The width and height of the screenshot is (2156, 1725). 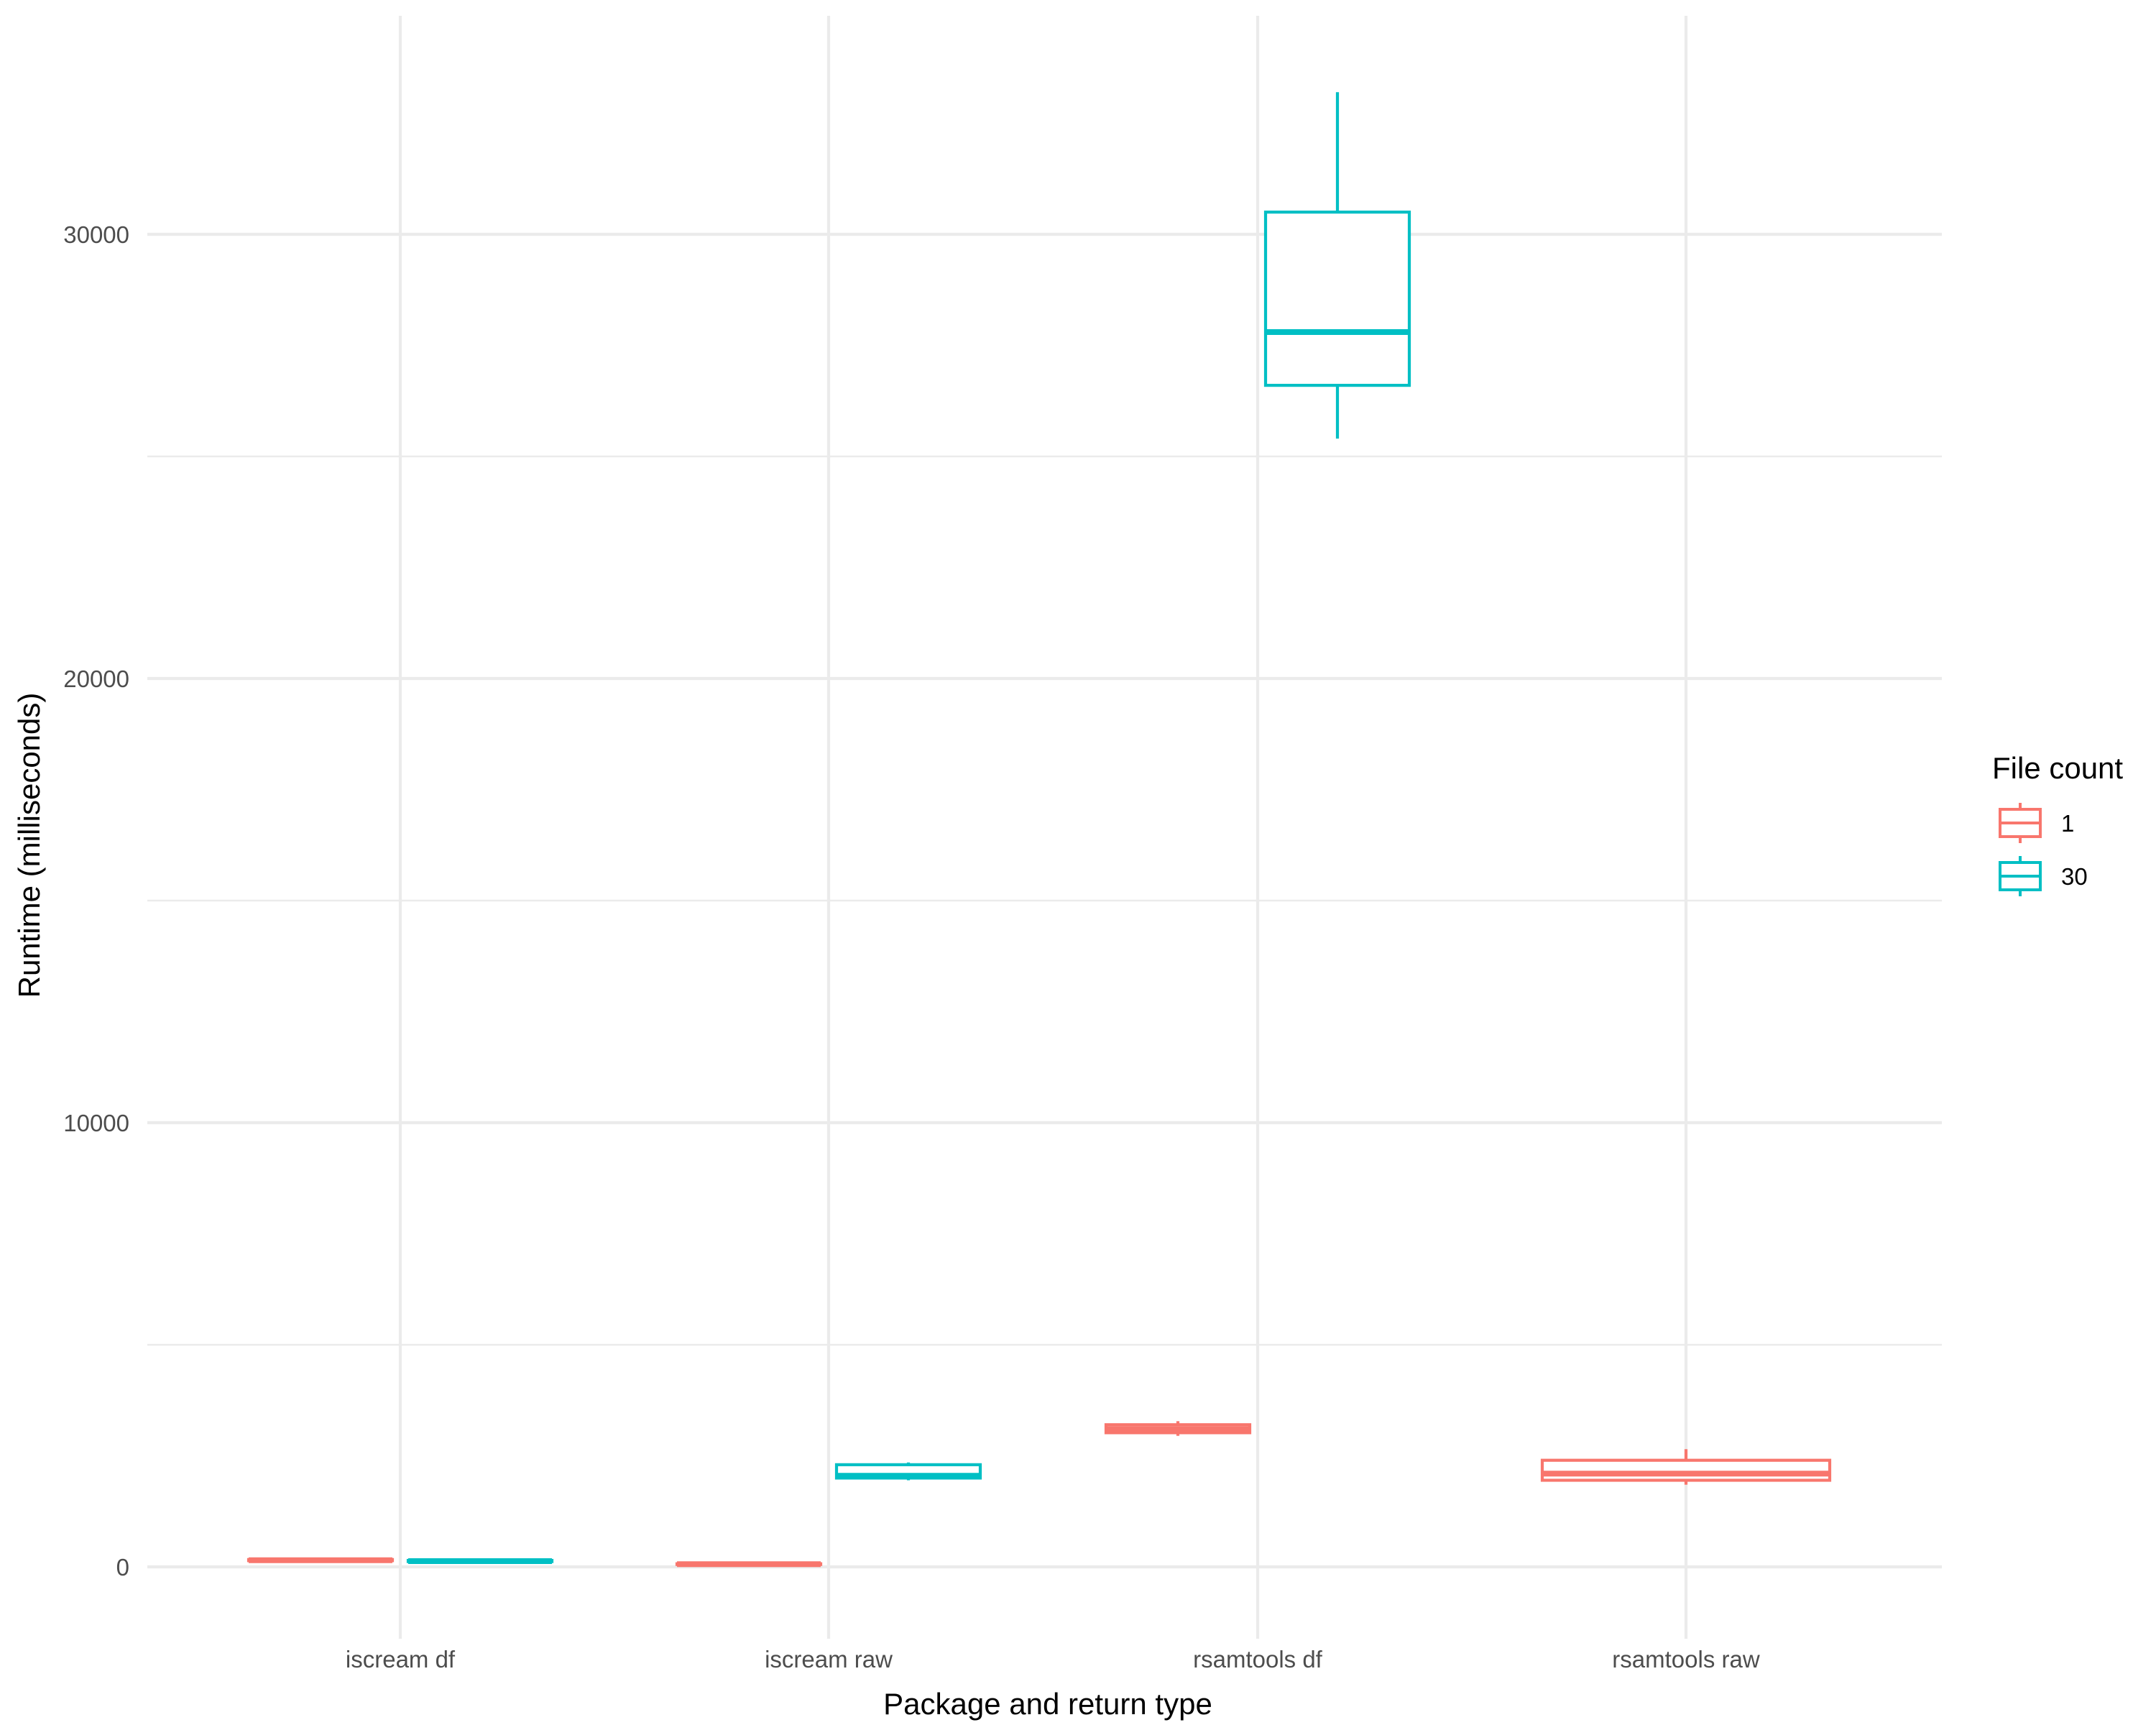 What do you see at coordinates (2044, 876) in the screenshot?
I see `legend-item-30: 30` at bounding box center [2044, 876].